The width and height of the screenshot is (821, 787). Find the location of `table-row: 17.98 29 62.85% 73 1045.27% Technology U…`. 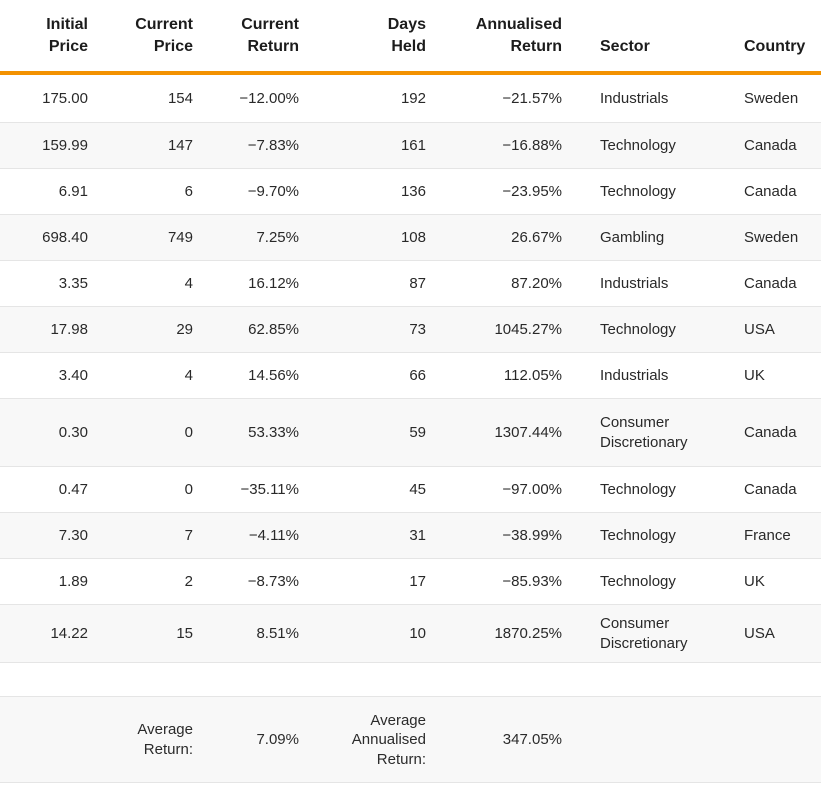

table-row: 17.98 29 62.85% 73 1045.27% Technology U… is located at coordinates (410, 329).